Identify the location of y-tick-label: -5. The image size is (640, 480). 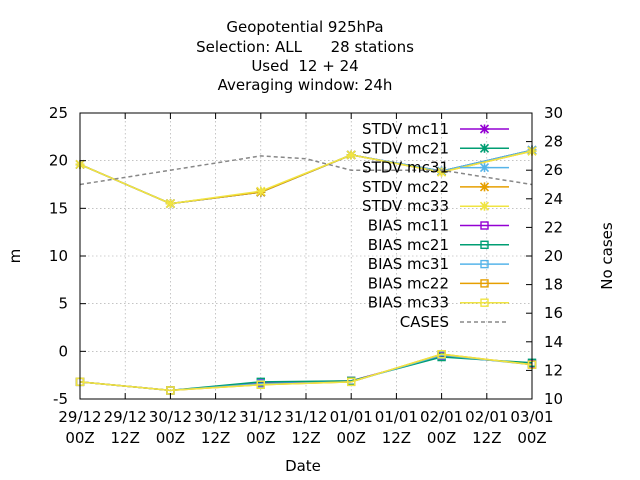
(60, 399).